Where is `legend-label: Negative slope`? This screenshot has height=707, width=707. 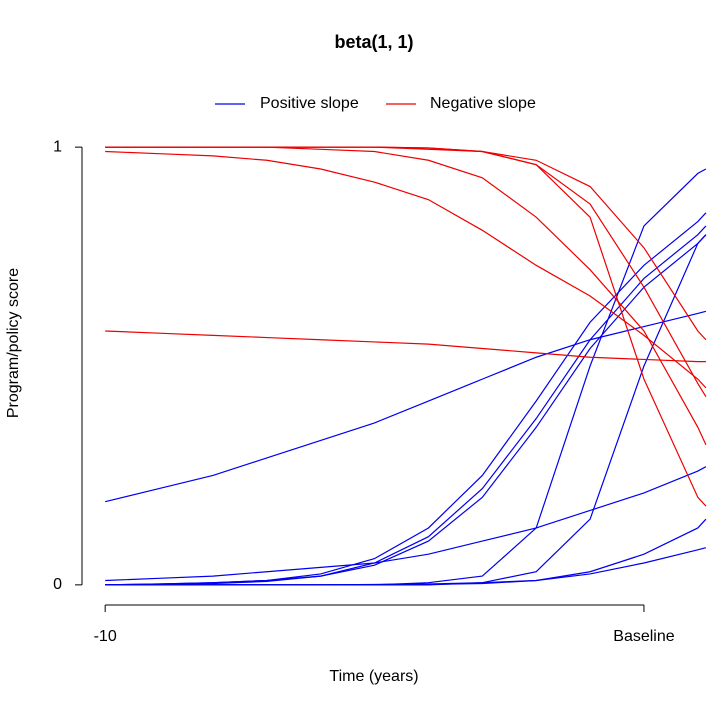
legend-label: Negative slope is located at coordinates (483, 103).